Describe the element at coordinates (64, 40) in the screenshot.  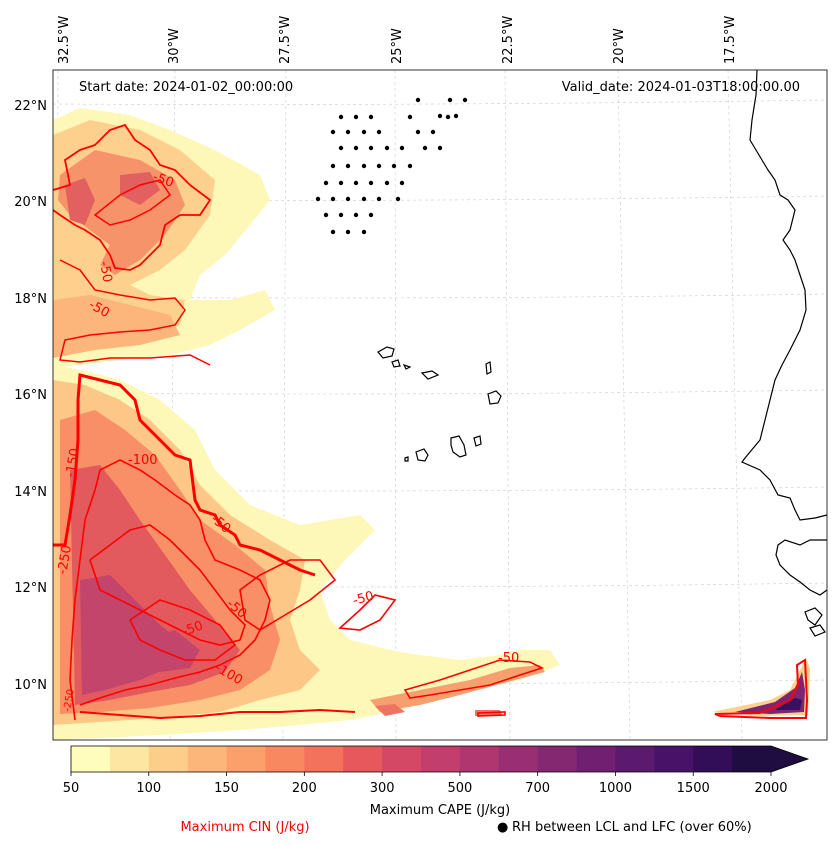
I see `lon-label: 32.5°W` at that location.